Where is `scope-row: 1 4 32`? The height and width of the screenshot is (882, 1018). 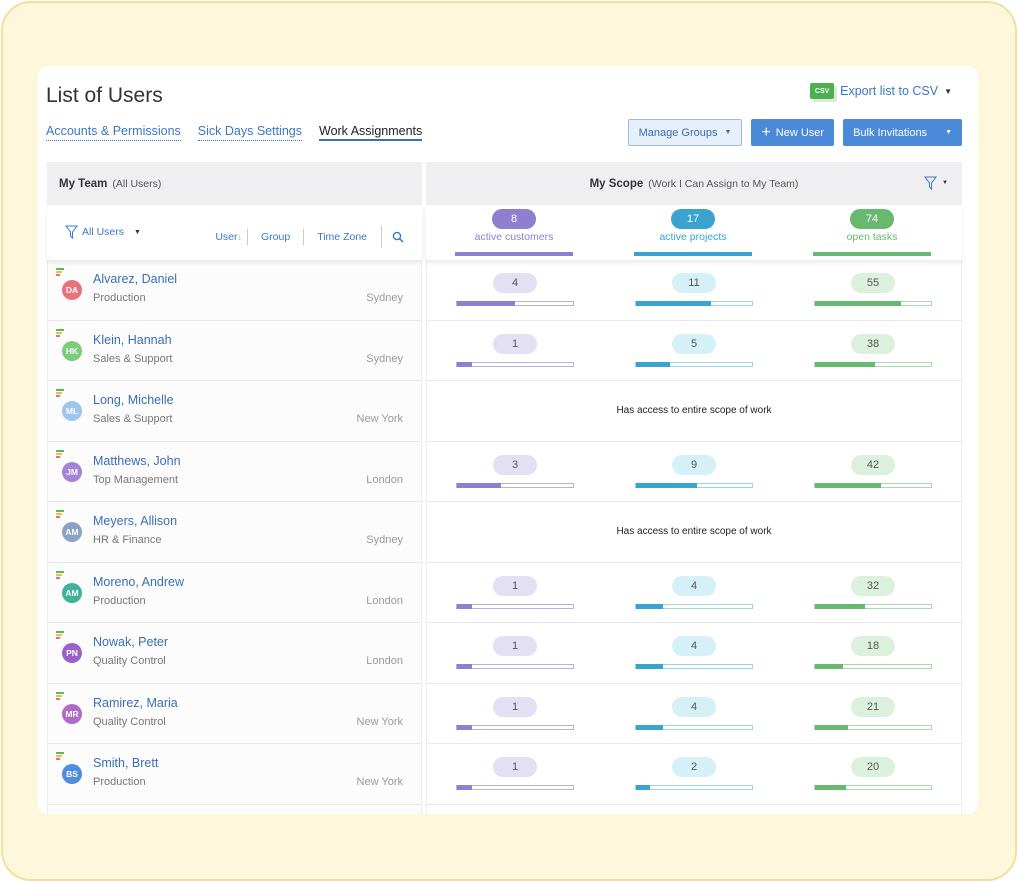
scope-row: 1 4 32 is located at coordinates (694, 592).